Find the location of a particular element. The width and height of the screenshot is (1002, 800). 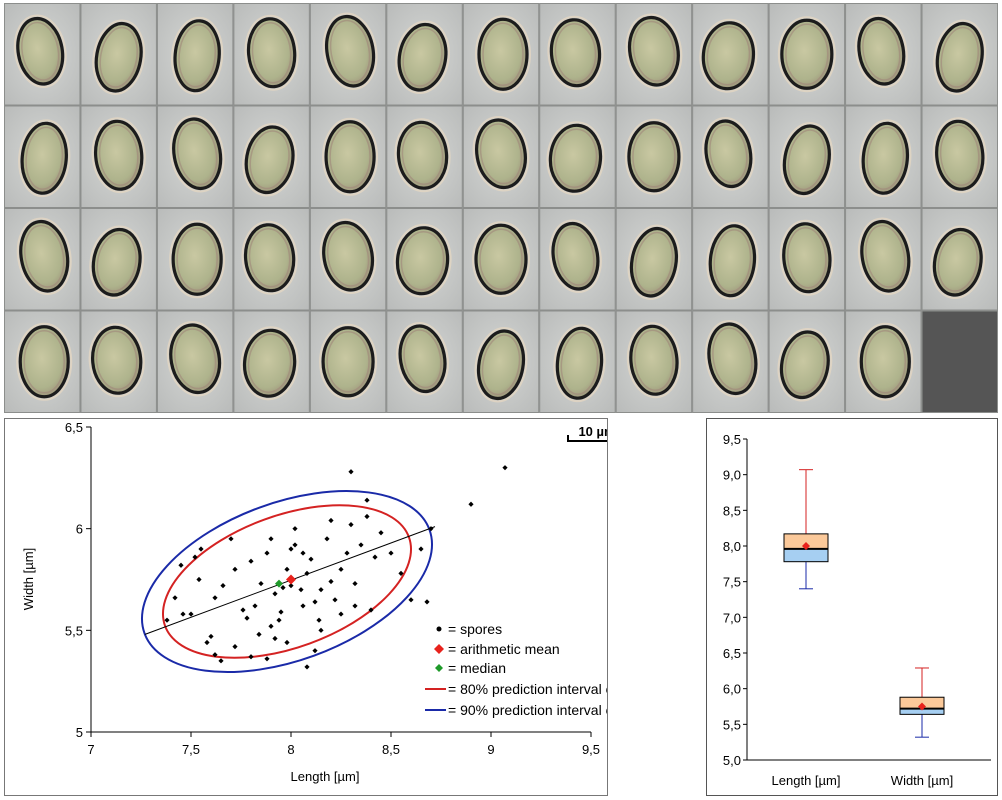

x-axis-label: Length [µm] is located at coordinates (325, 776).